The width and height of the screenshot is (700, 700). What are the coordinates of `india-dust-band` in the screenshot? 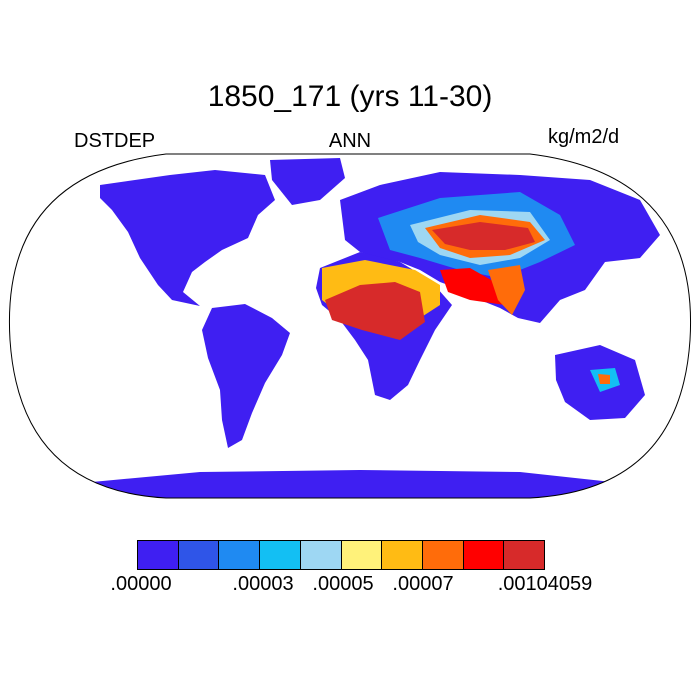 It's located at (506, 290).